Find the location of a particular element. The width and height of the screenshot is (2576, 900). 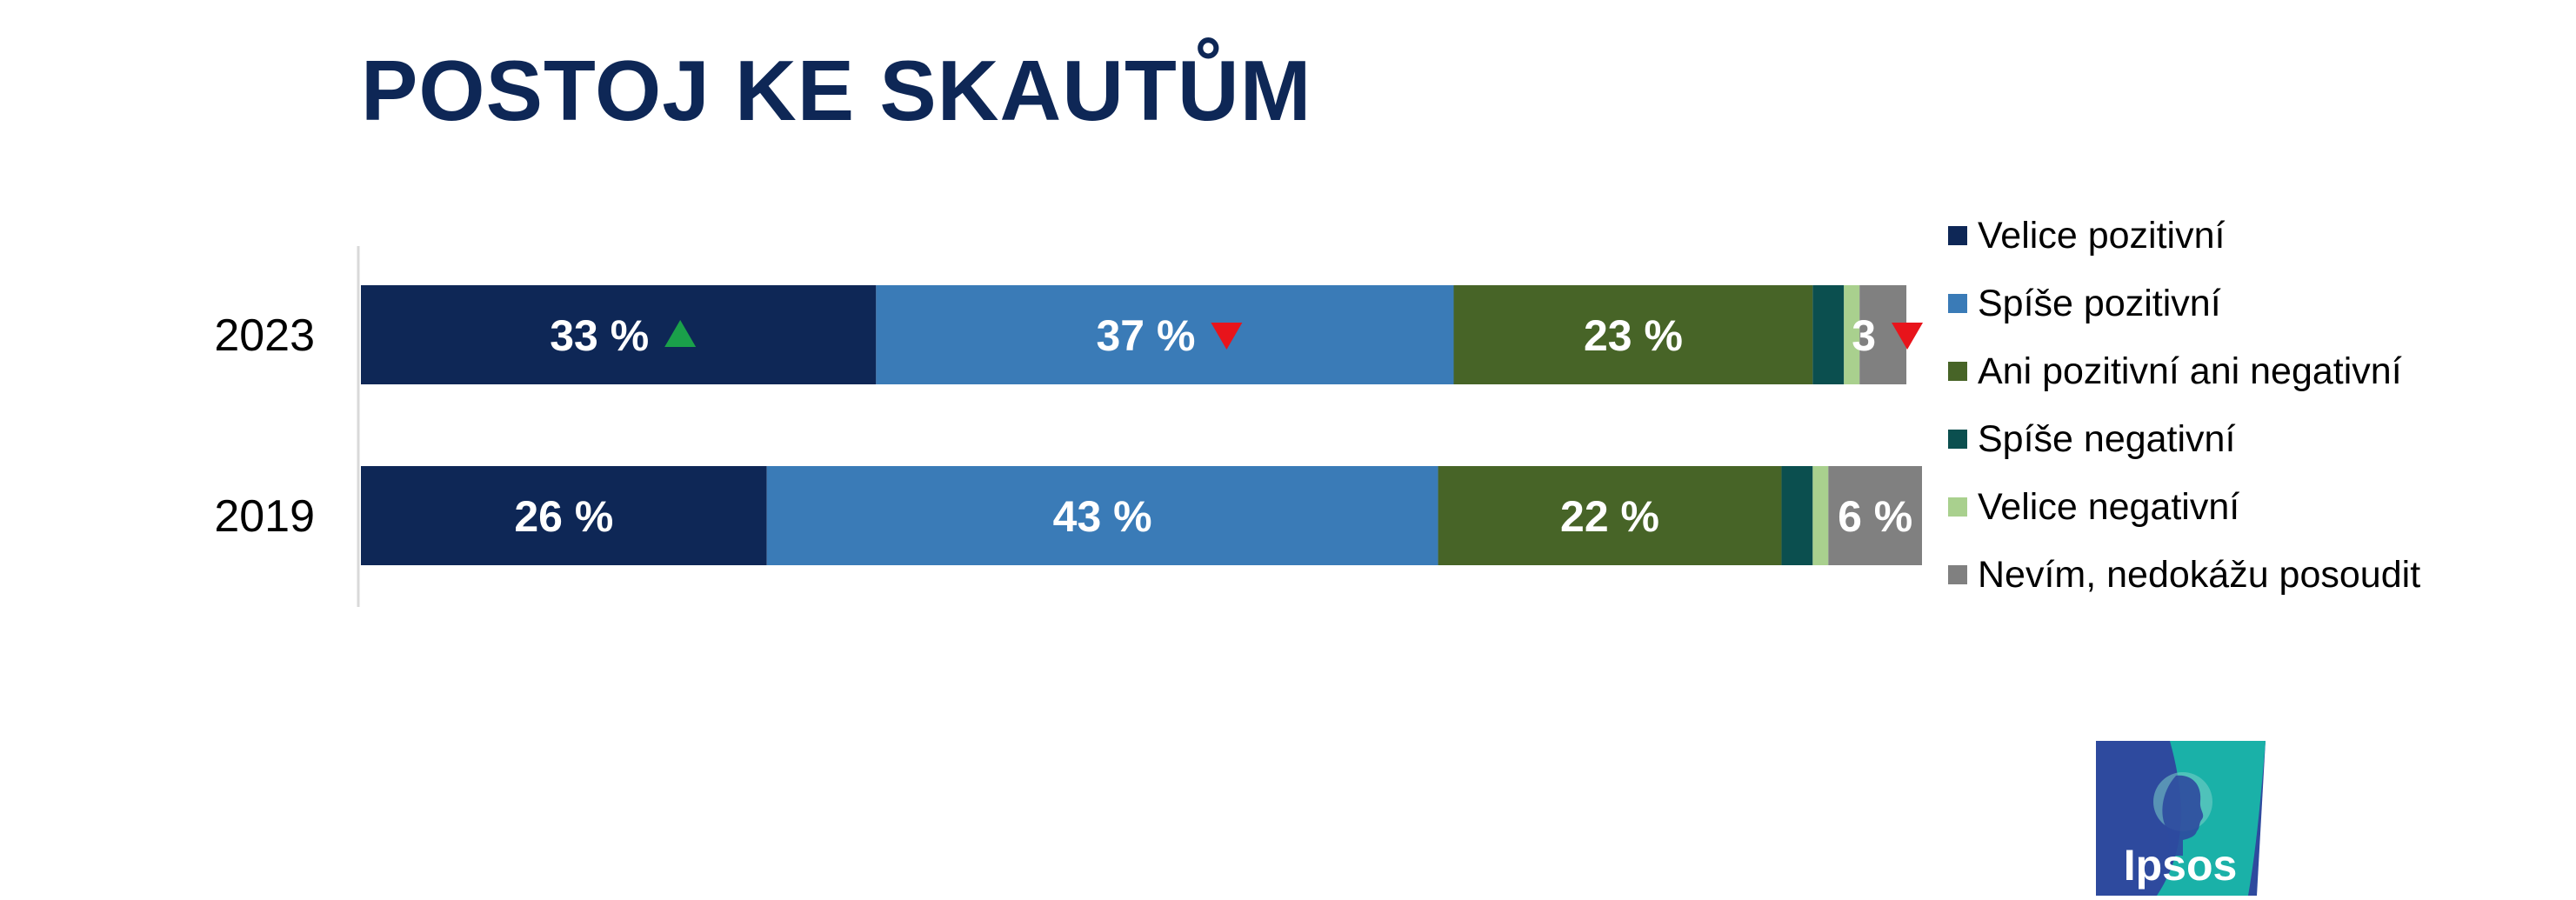

data-label-2019-1: 26 % is located at coordinates (563, 516).